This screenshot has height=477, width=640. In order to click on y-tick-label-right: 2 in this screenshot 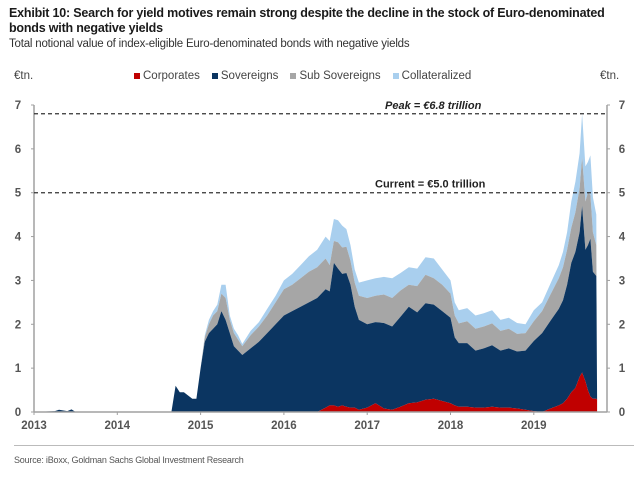, I will do `click(622, 325)`.